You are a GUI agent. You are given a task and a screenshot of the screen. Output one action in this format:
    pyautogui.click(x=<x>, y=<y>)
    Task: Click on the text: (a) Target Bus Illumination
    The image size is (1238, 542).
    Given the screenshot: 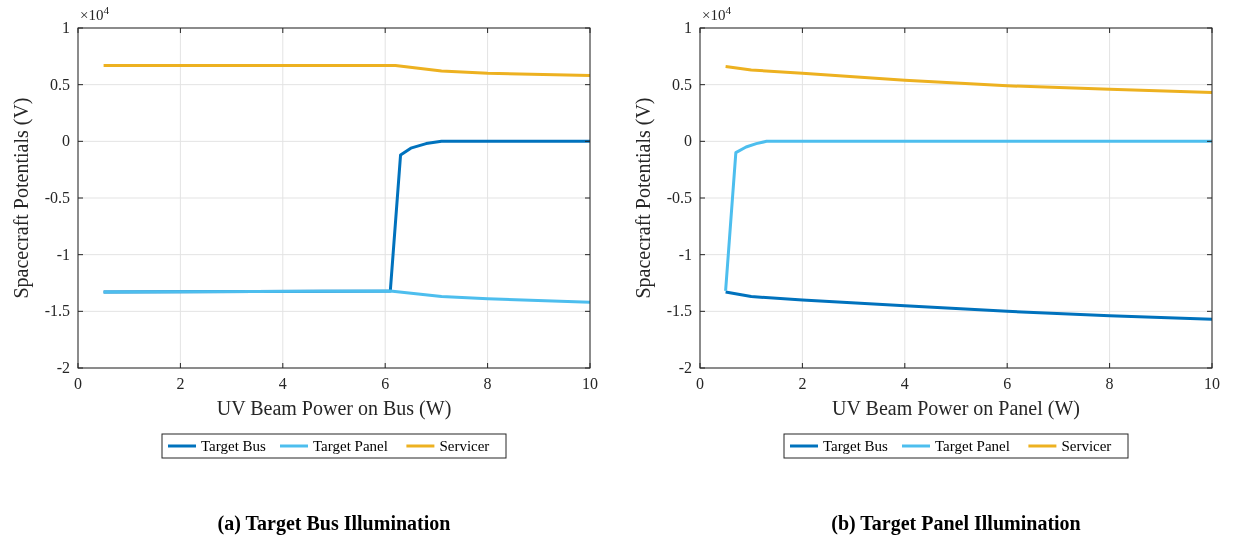 What is the action you would take?
    pyautogui.click(x=334, y=523)
    